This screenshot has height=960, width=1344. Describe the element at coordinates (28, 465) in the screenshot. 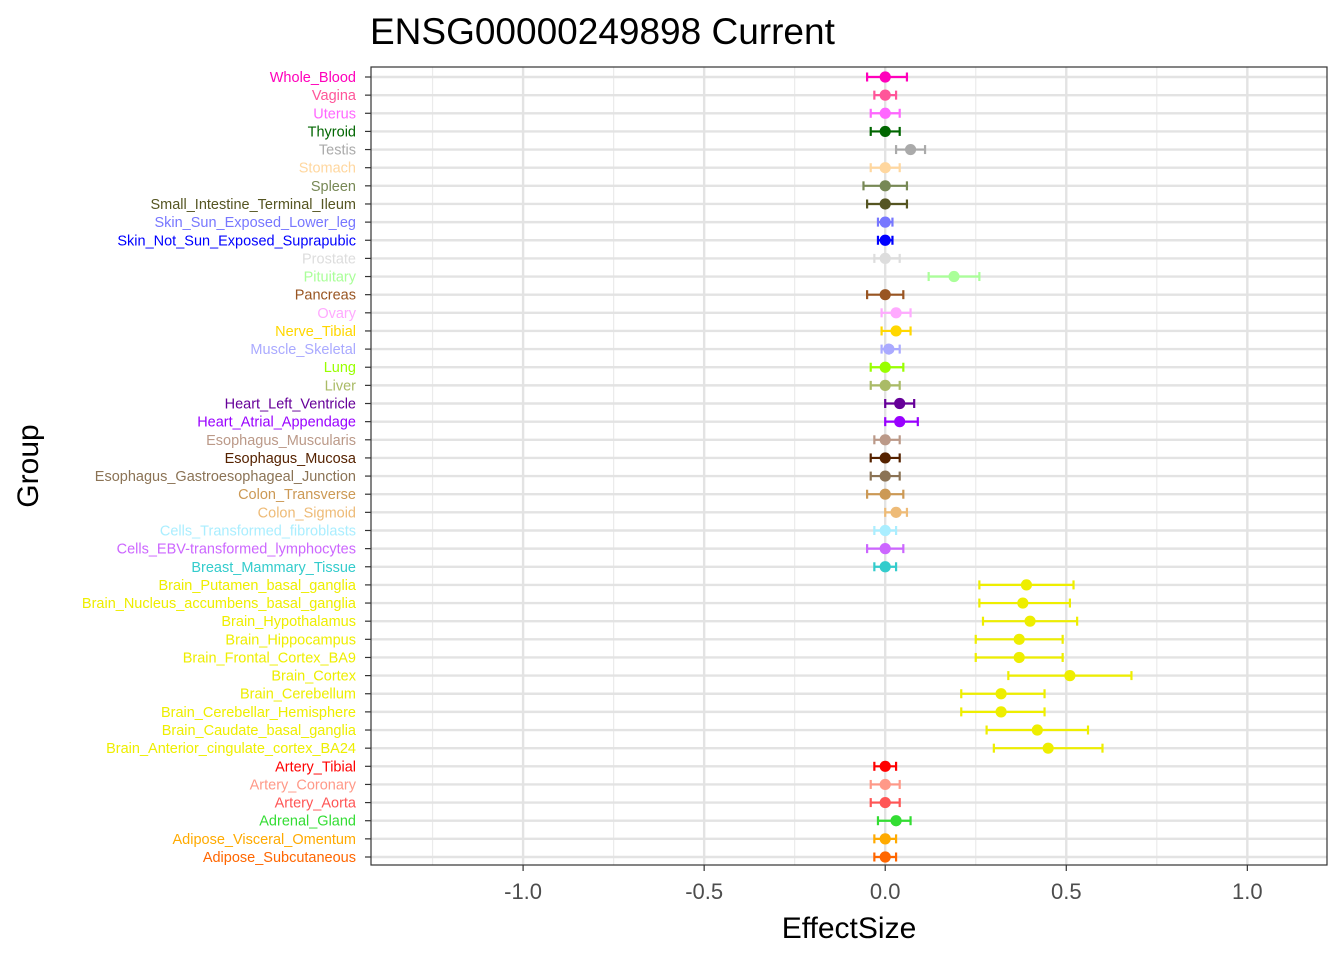

I see `y-axis-title: Group` at that location.